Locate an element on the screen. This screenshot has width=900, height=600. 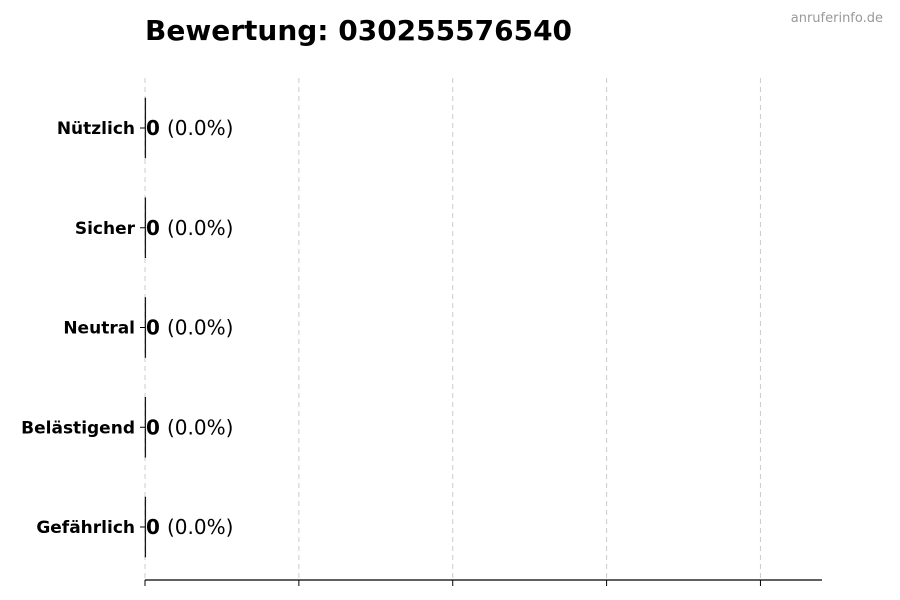
chart-title: Bewertung: 030255576540 is located at coordinates (358, 30).